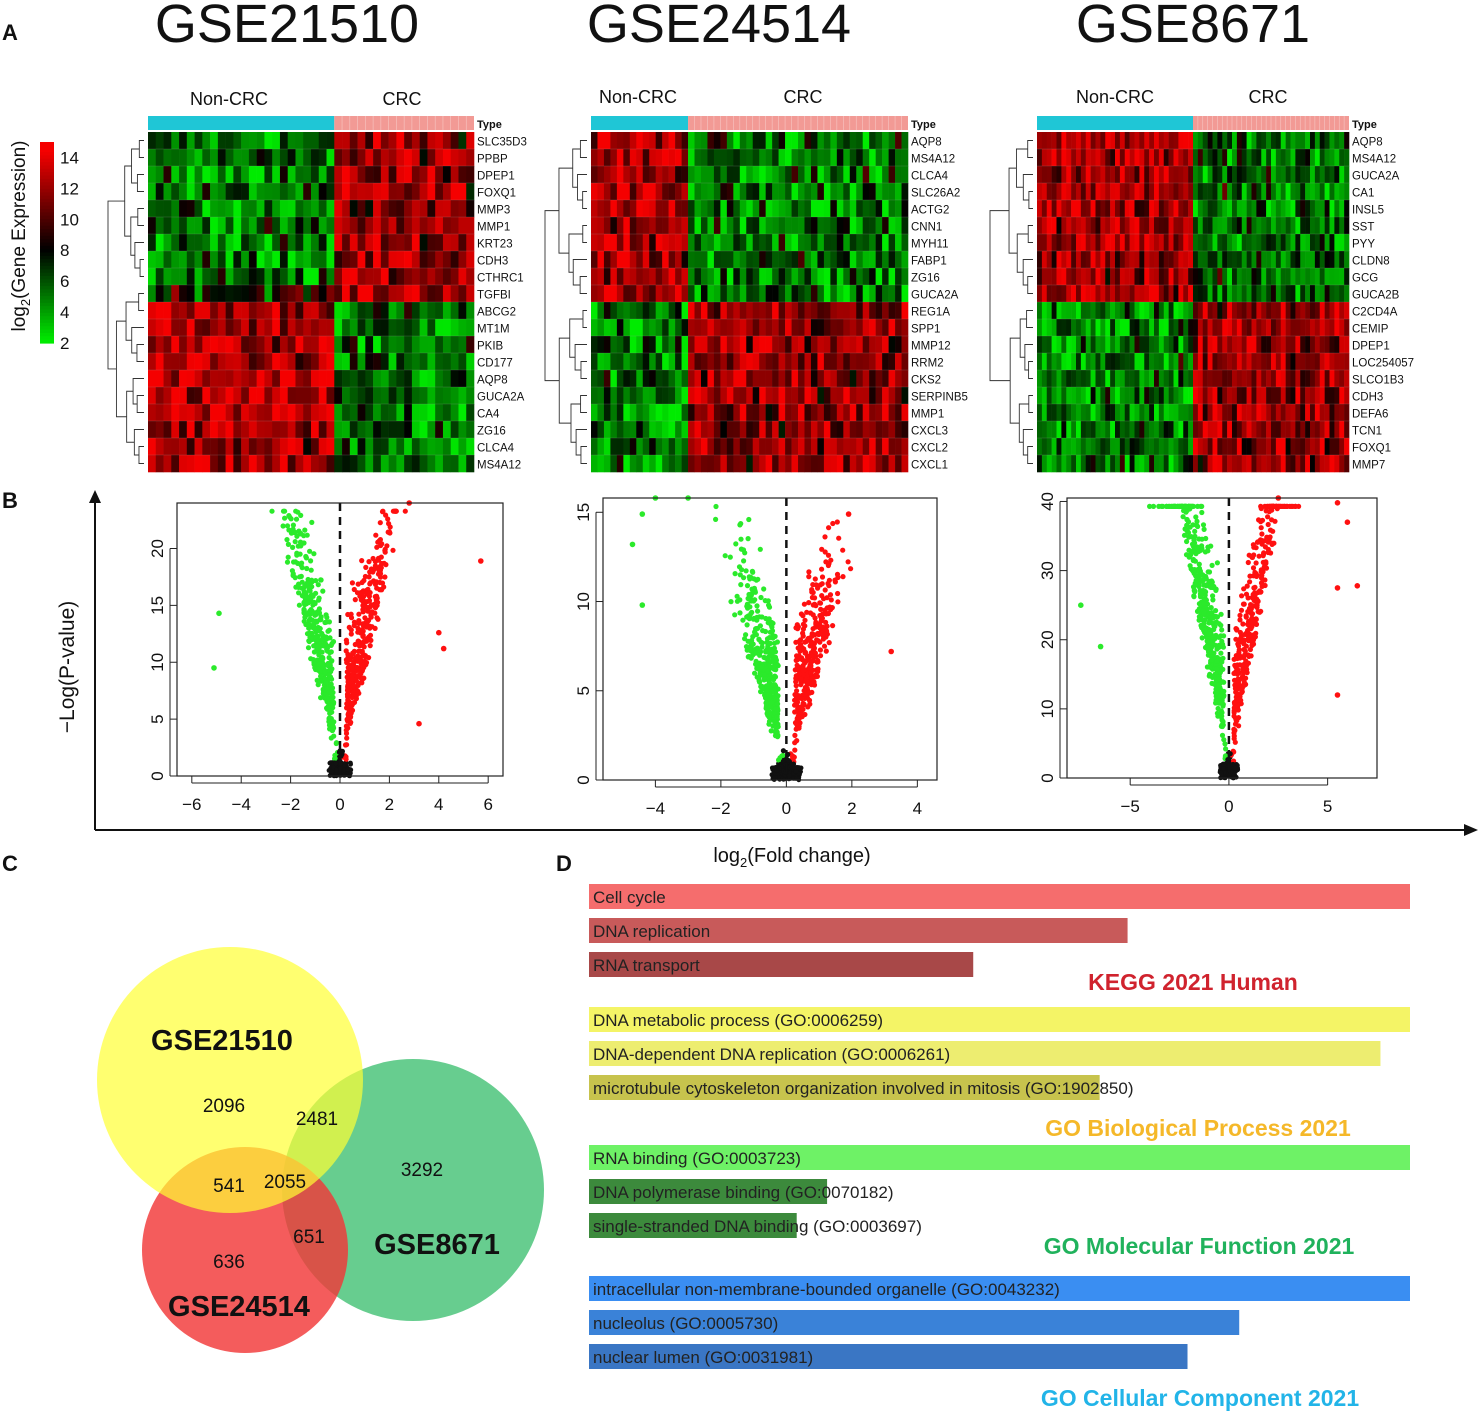 Image resolution: width=1479 pixels, height=1414 pixels. Describe the element at coordinates (339, 804) in the screenshot. I see `x-tick-label: 0` at that location.